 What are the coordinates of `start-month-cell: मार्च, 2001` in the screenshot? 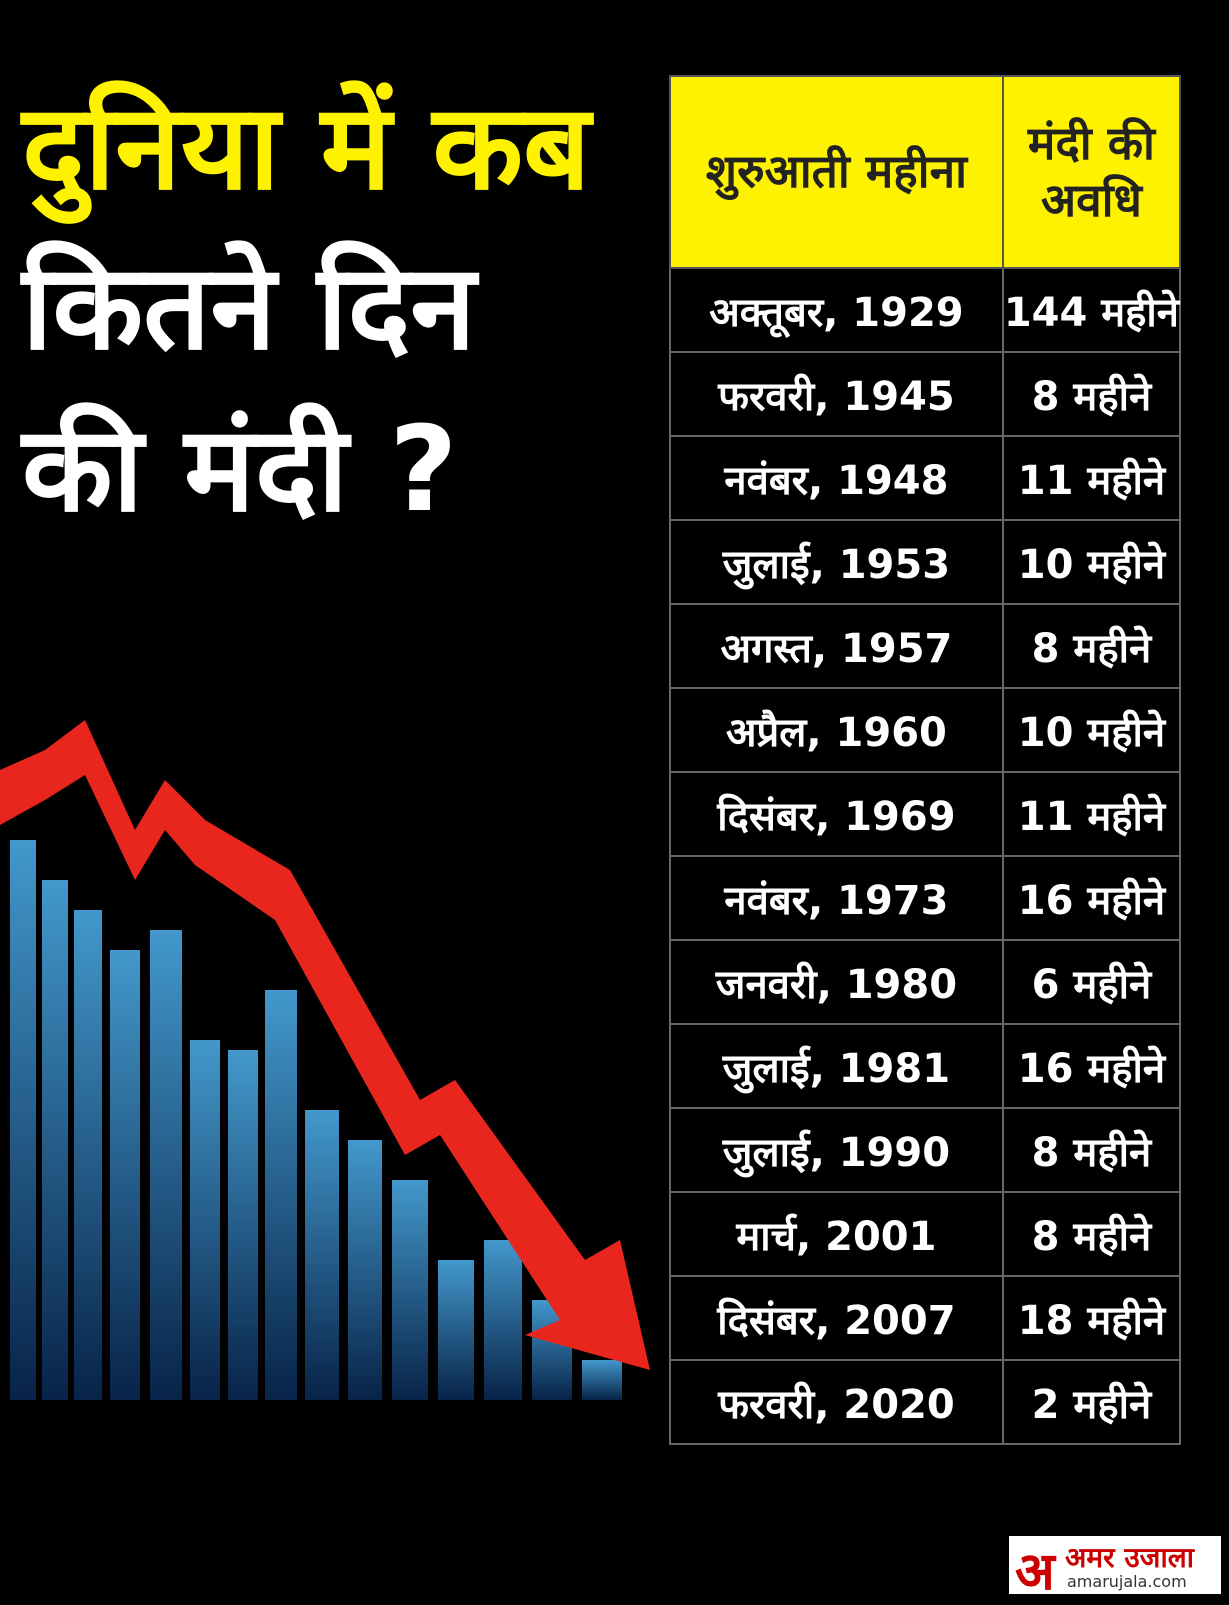 It's located at (836, 1234).